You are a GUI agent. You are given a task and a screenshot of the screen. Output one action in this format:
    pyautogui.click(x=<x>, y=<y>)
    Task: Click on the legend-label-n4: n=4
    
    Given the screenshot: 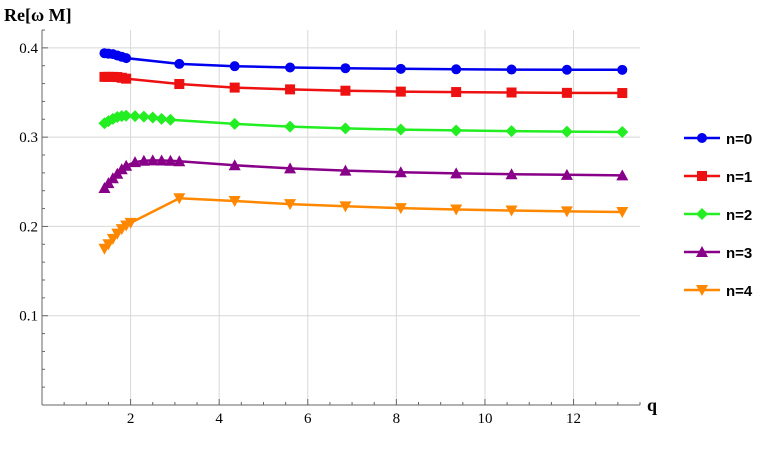 What is the action you would take?
    pyautogui.click(x=739, y=291)
    